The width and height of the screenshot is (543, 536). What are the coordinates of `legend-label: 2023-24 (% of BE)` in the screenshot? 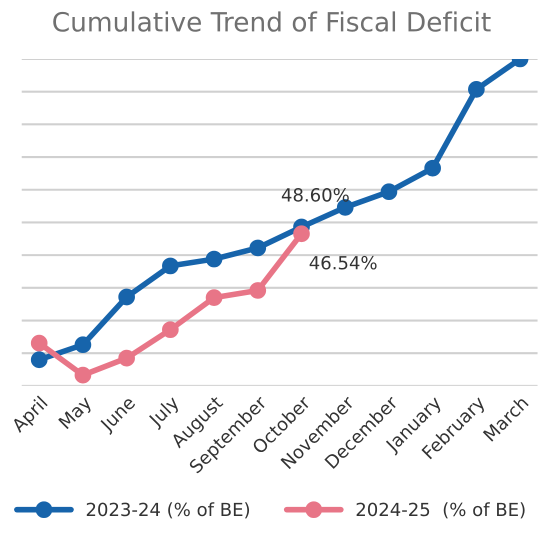 It's located at (168, 510).